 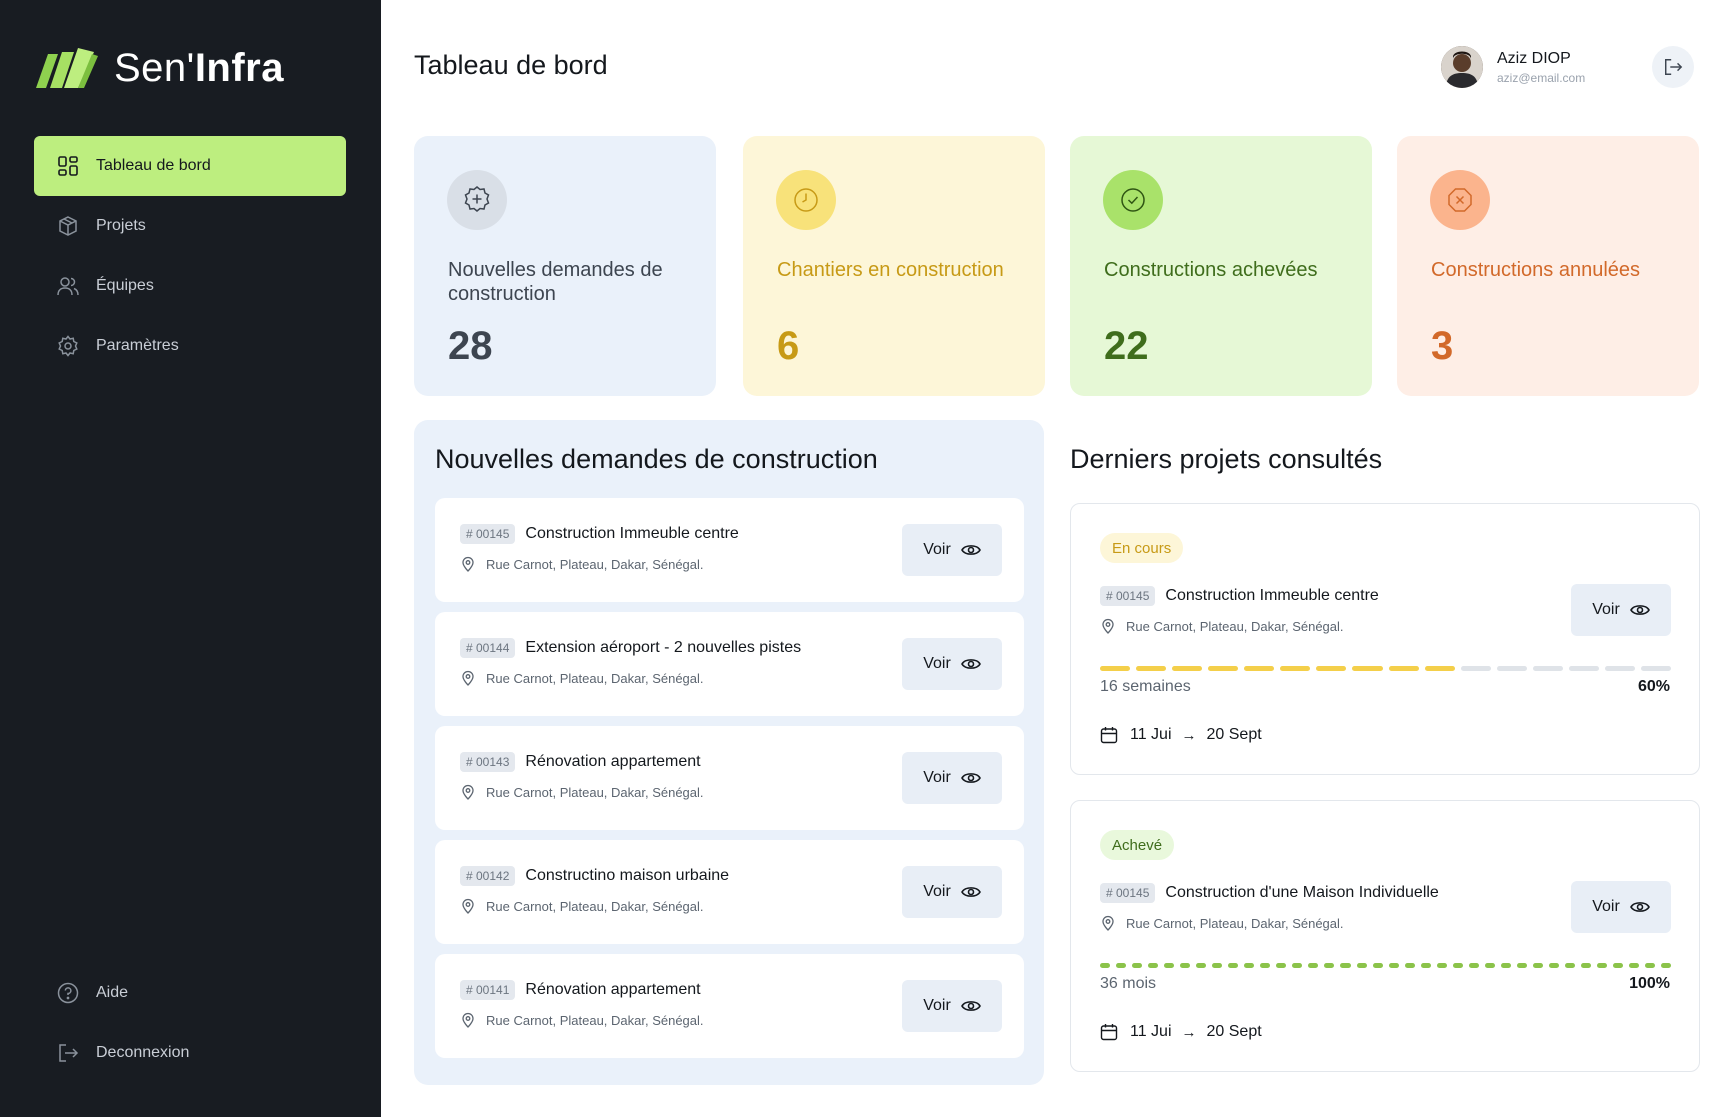 What do you see at coordinates (470, 346) in the screenshot?
I see `stat-value: 28` at bounding box center [470, 346].